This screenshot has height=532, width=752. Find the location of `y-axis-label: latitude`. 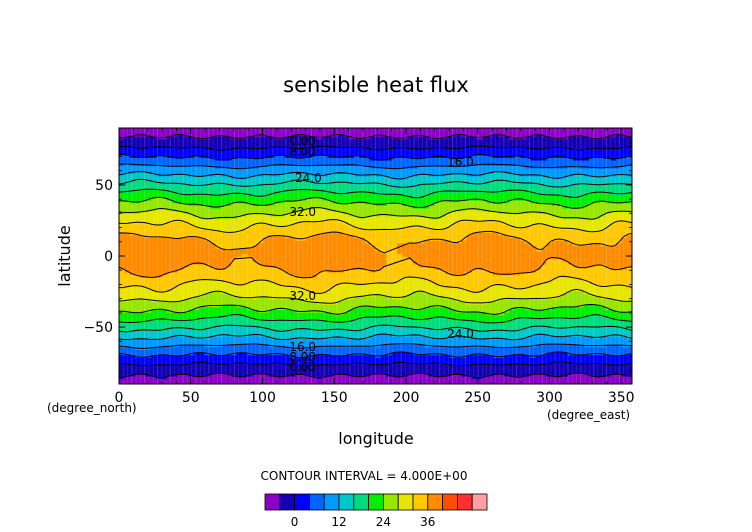

y-axis-label: latitude is located at coordinates (64, 255).